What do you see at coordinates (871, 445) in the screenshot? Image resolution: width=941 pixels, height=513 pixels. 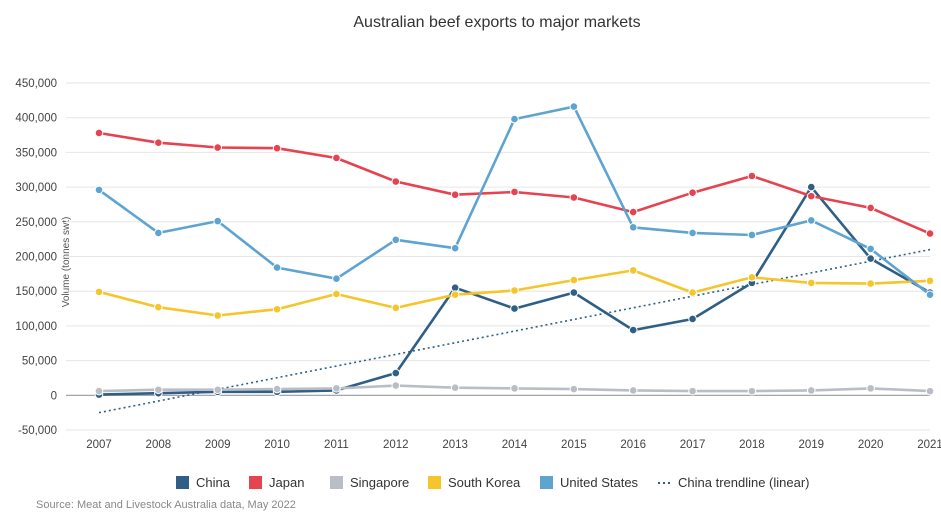 I see `x-tick-label: 2020` at bounding box center [871, 445].